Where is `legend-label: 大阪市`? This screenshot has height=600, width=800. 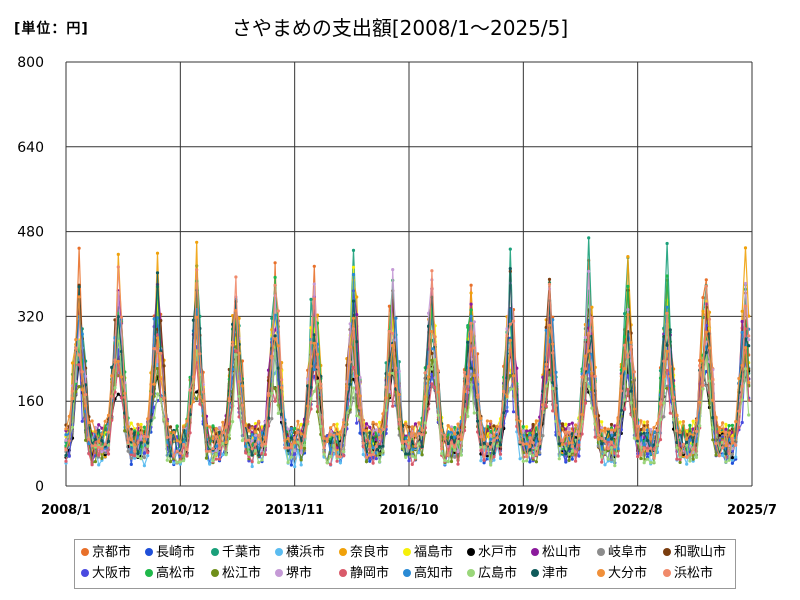 legend-label: 大阪市 is located at coordinates (112, 573).